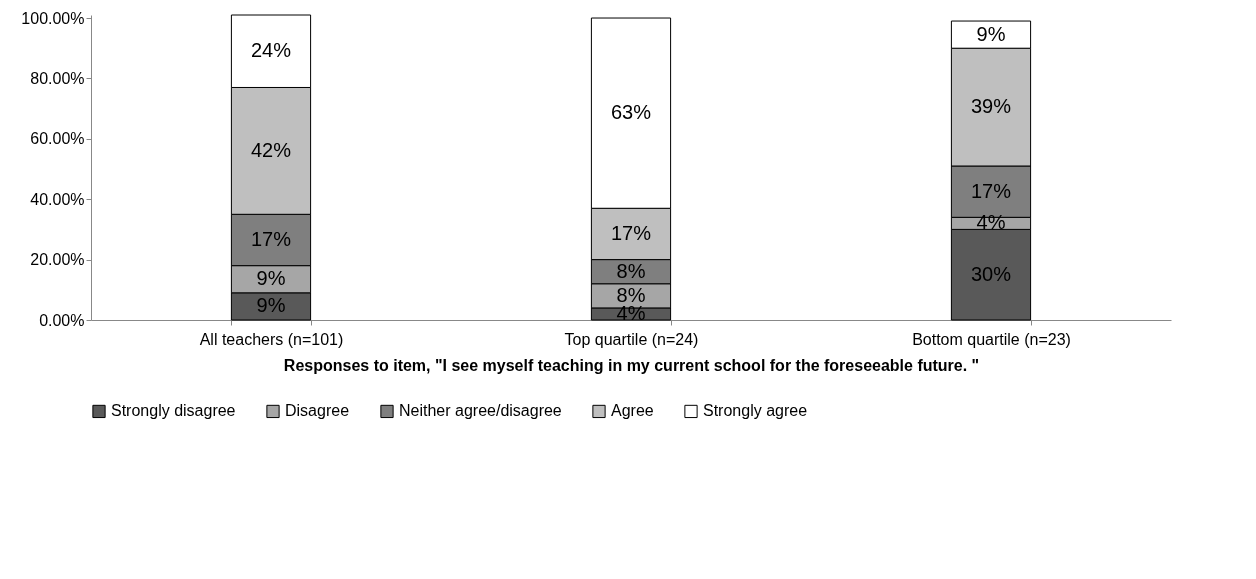  I want to click on data-label: 30%, so click(991, 273).